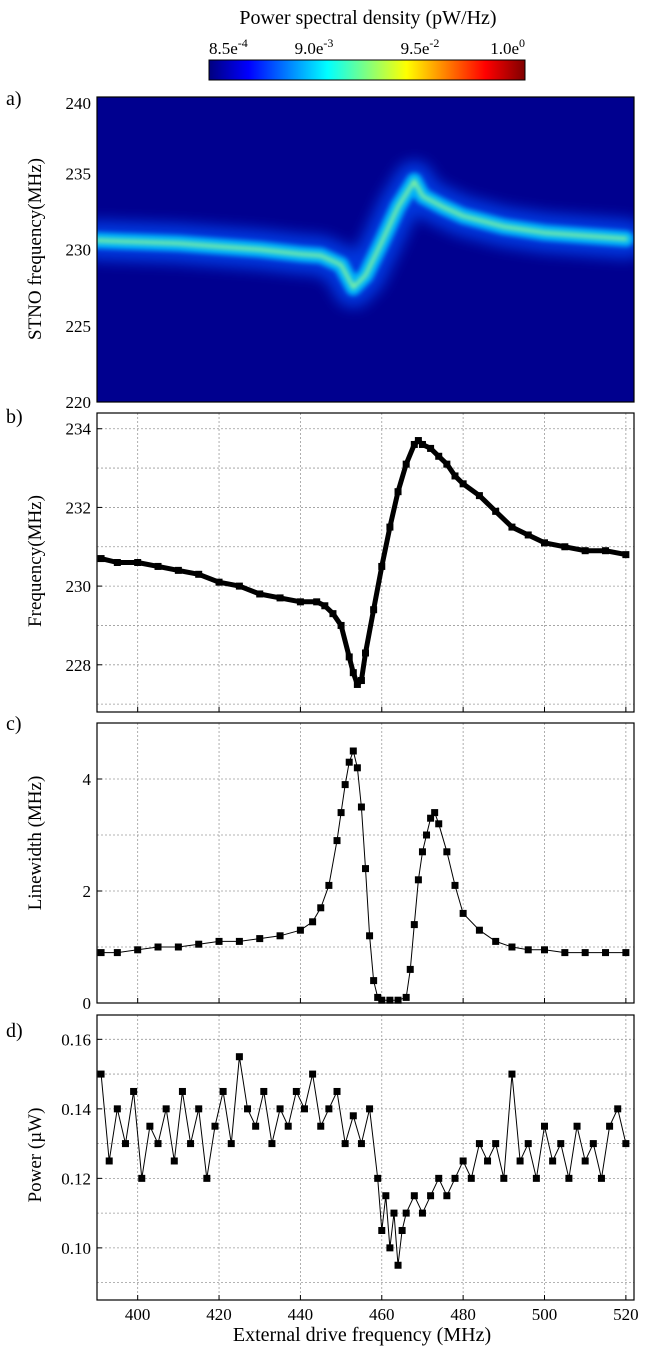 The width and height of the screenshot is (654, 1347). I want to click on y-axis-label-c: Linewidth (MHz), so click(35, 843).